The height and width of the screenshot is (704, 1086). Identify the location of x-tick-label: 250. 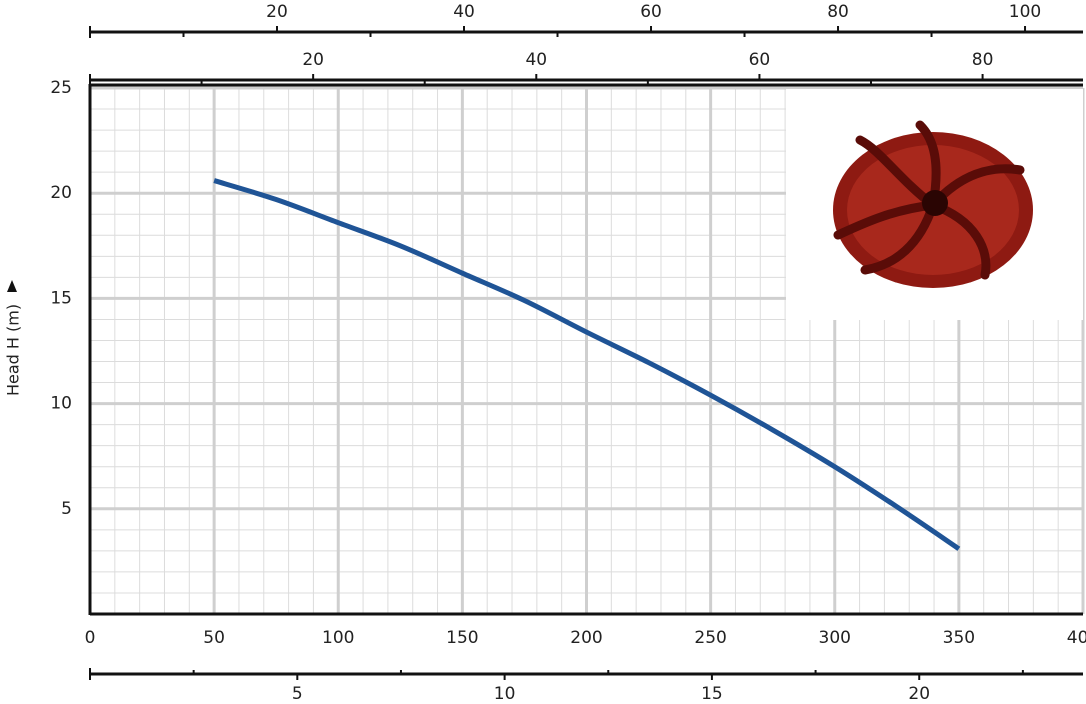
(710, 638).